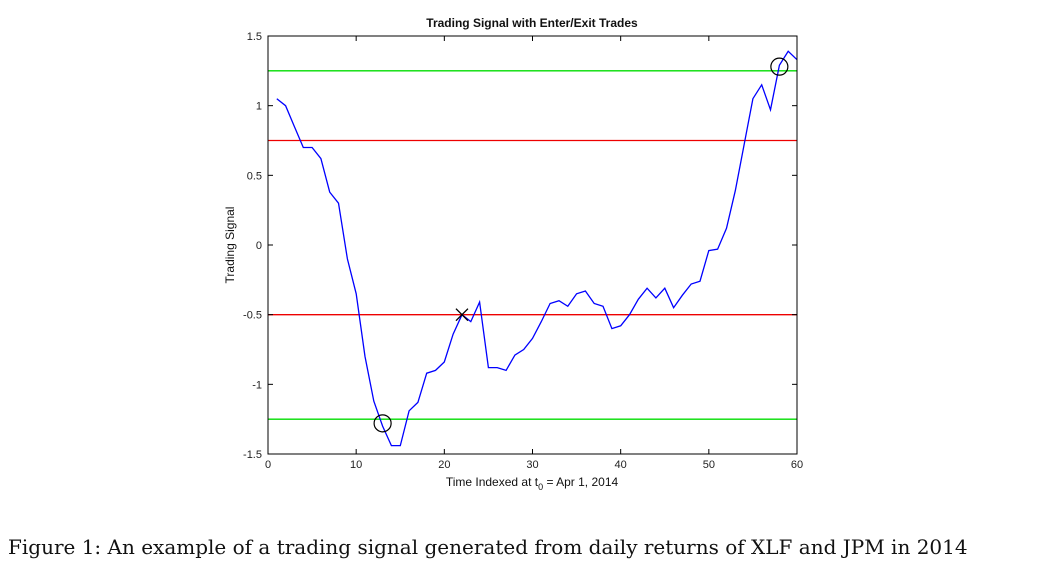 The width and height of the screenshot is (1045, 569). Describe the element at coordinates (462, 315) in the screenshot. I see `trade-marker-x` at that location.